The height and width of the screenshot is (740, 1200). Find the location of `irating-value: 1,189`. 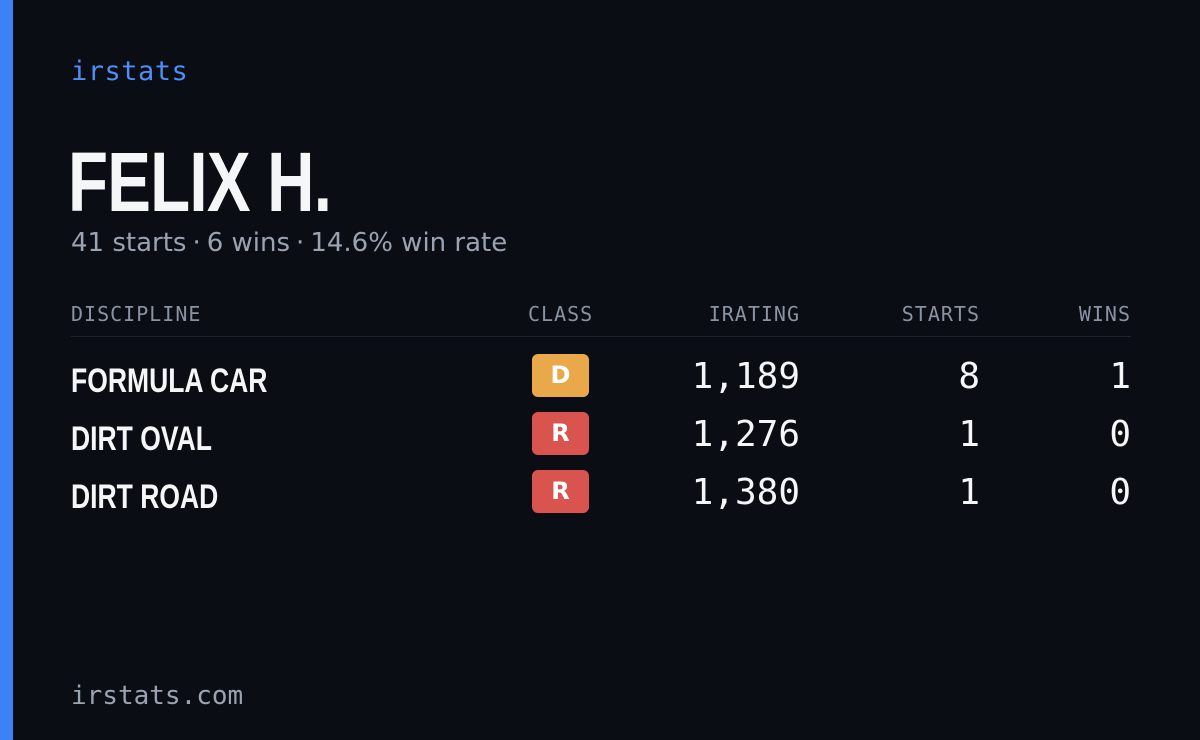

irating-value: 1,189 is located at coordinates (745, 376).